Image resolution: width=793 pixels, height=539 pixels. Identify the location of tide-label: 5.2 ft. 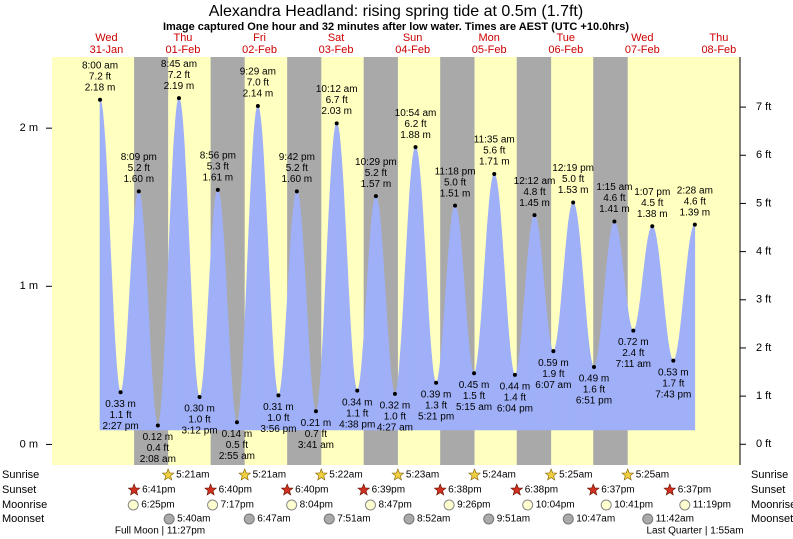
(297, 168).